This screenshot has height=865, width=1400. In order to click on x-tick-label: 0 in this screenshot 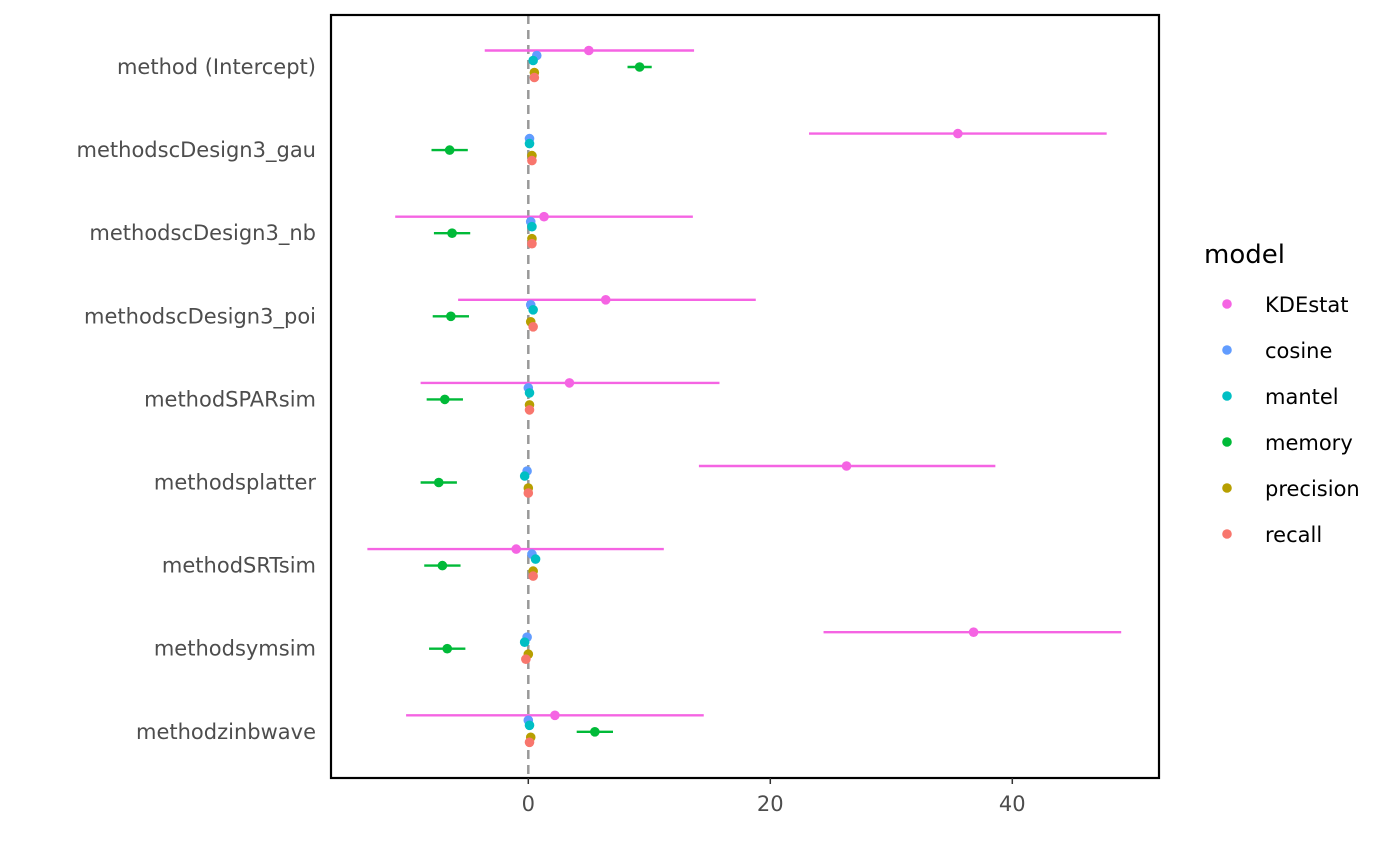, I will do `click(528, 804)`.